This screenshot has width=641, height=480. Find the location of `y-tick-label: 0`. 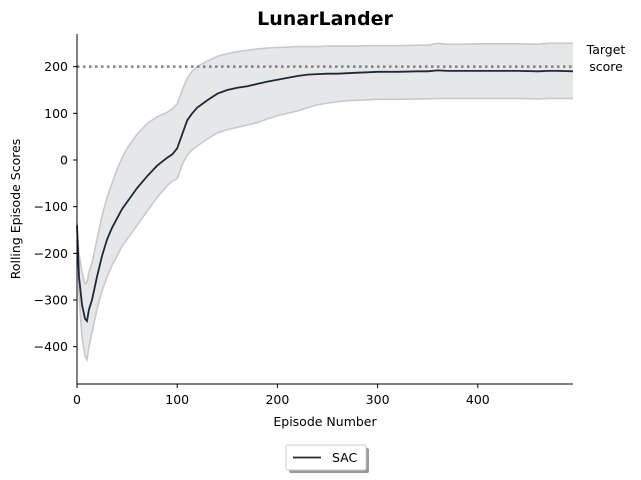

y-tick-label: 0 is located at coordinates (64, 160).